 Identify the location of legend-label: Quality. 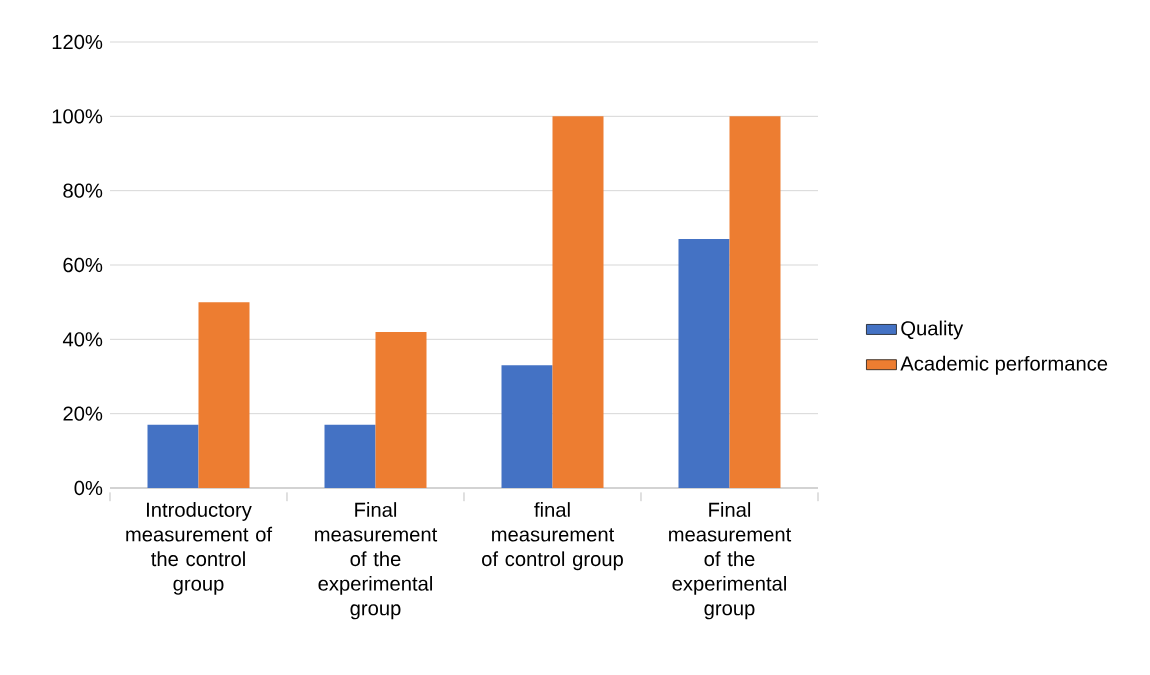
(932, 330).